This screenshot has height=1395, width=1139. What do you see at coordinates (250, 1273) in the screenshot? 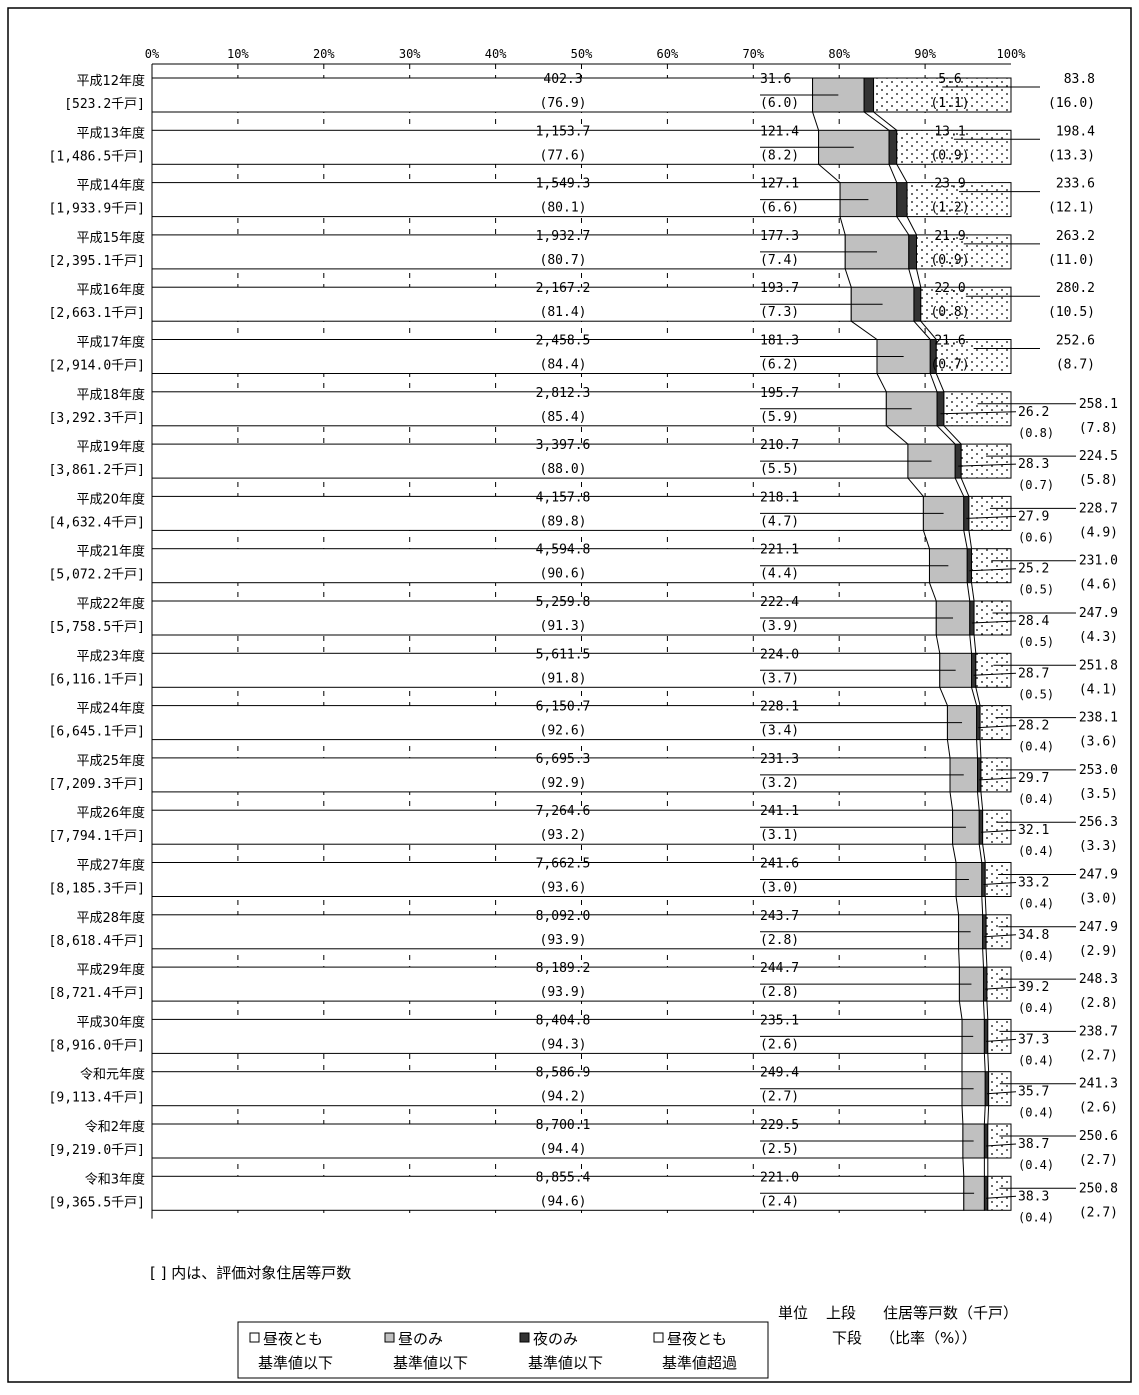
I see `note-text: [ ] 内は、評価対象住居等戸数` at bounding box center [250, 1273].